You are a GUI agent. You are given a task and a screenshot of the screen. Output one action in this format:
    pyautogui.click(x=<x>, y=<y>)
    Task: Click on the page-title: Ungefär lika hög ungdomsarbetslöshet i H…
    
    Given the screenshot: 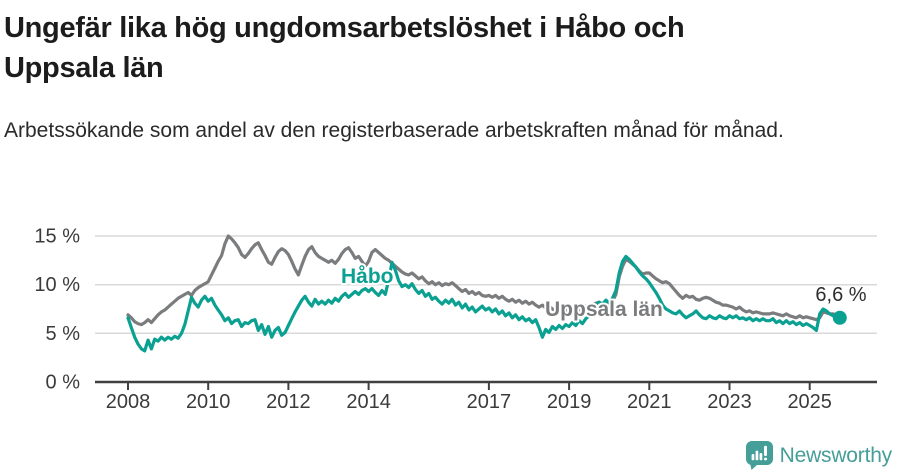 What is the action you would take?
    pyautogui.click(x=344, y=48)
    